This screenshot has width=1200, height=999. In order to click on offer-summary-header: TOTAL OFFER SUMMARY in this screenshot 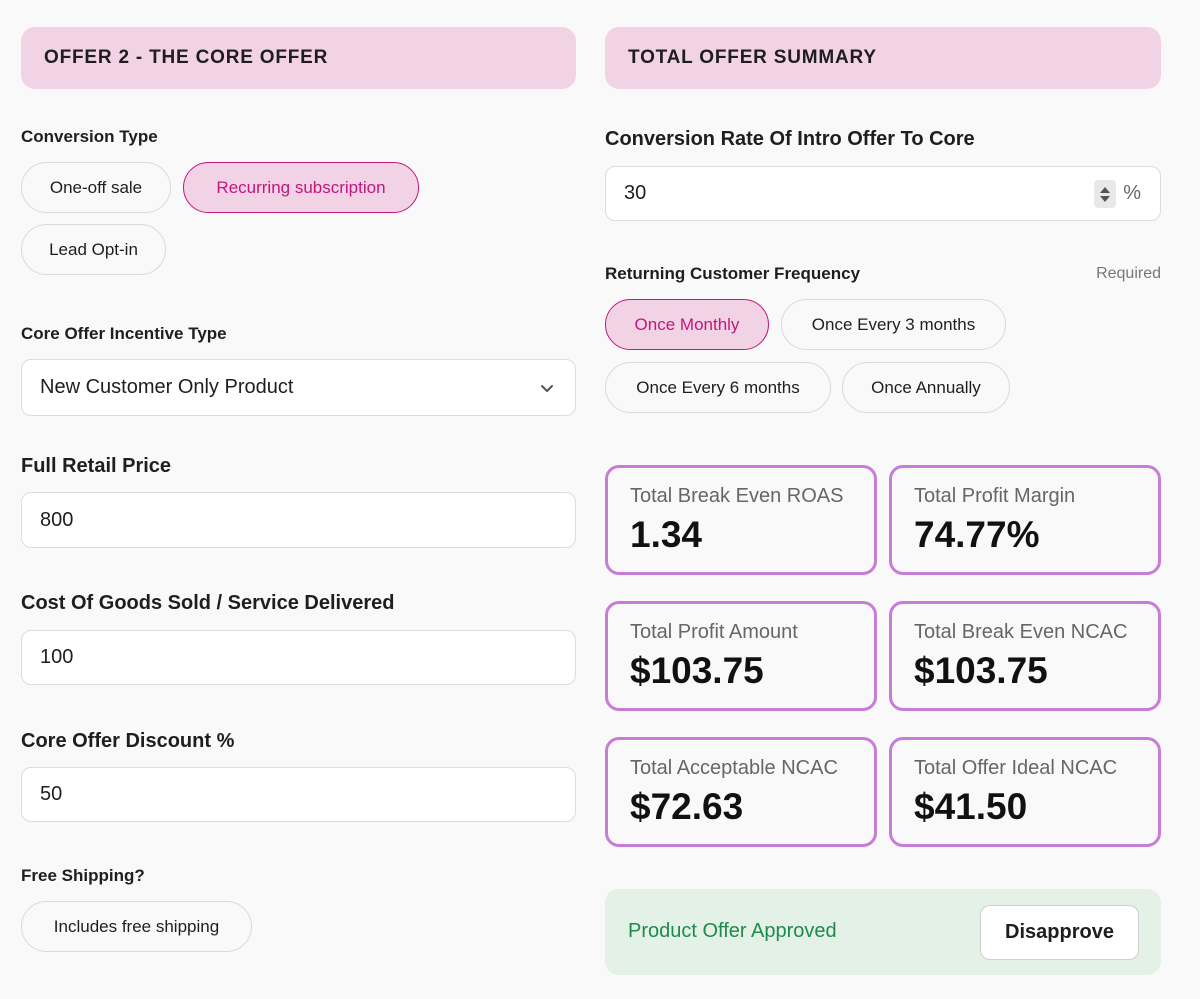, I will do `click(883, 58)`.